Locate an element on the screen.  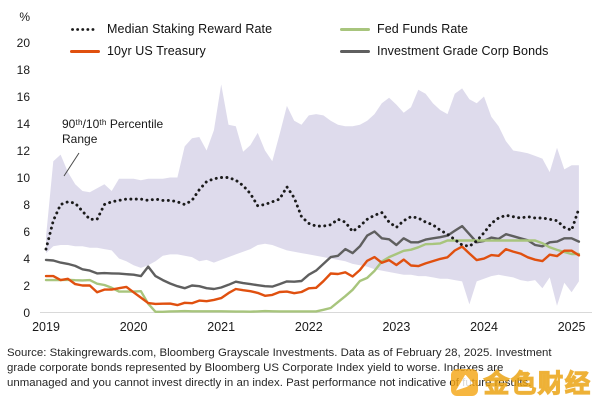
svg-text: 10 is located at coordinates (24, 178).